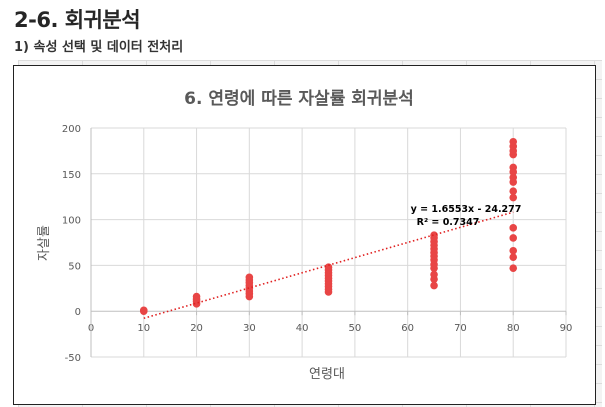 The image size is (605, 407). What do you see at coordinates (44, 243) in the screenshot?
I see `y-axis-title: 자살률` at bounding box center [44, 243].